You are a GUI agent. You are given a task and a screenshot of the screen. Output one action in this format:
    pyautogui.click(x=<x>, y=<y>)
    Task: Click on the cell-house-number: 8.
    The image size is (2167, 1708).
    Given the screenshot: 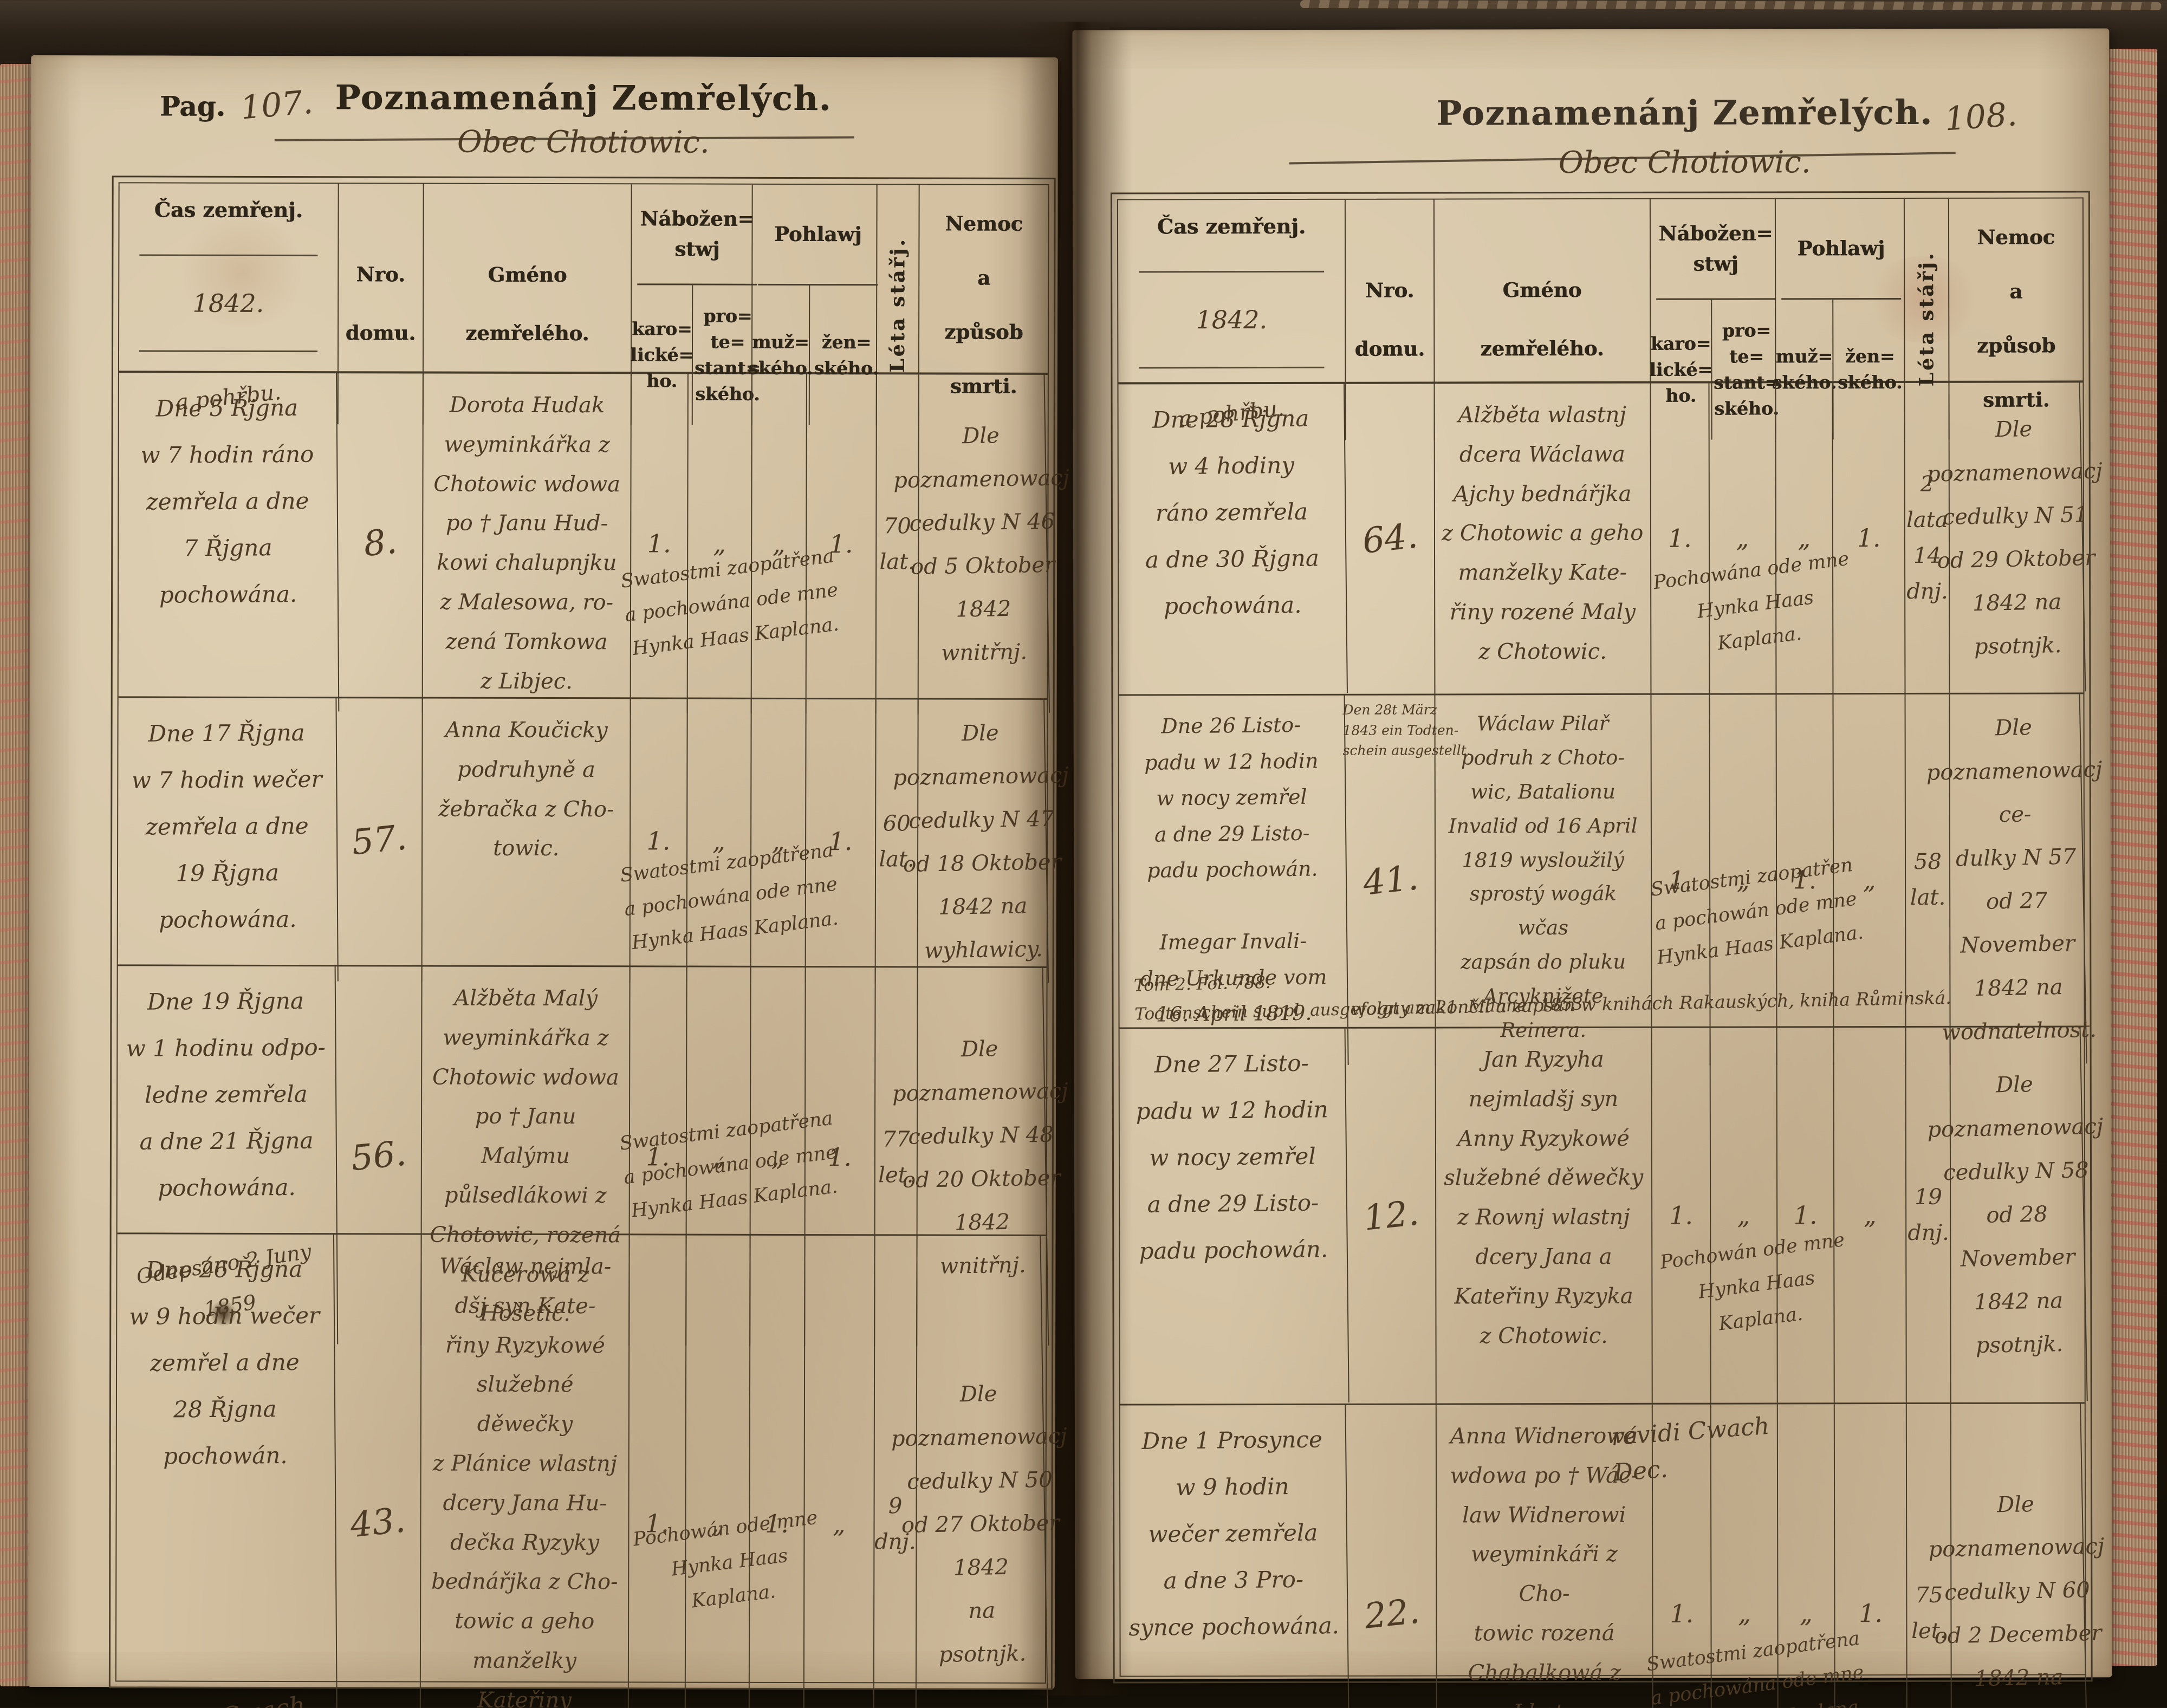 What is the action you would take?
    pyautogui.click(x=381, y=543)
    